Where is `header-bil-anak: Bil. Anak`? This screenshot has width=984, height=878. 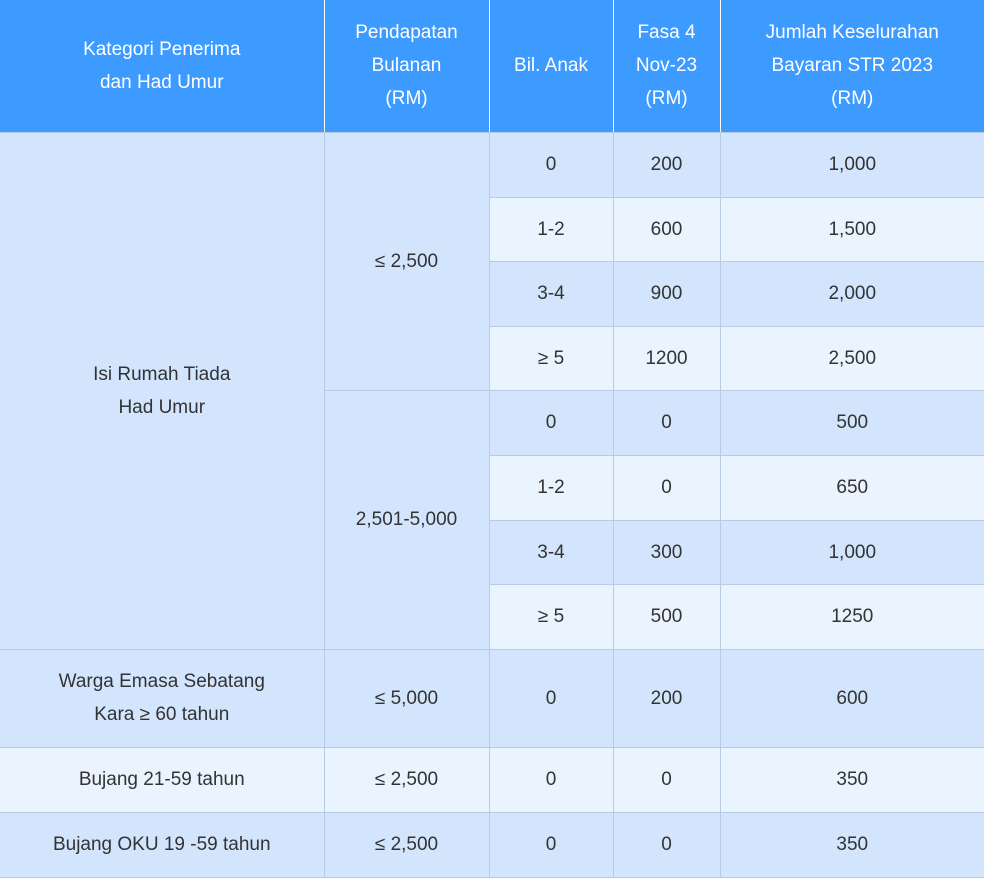 header-bil-anak: Bil. Anak is located at coordinates (551, 66).